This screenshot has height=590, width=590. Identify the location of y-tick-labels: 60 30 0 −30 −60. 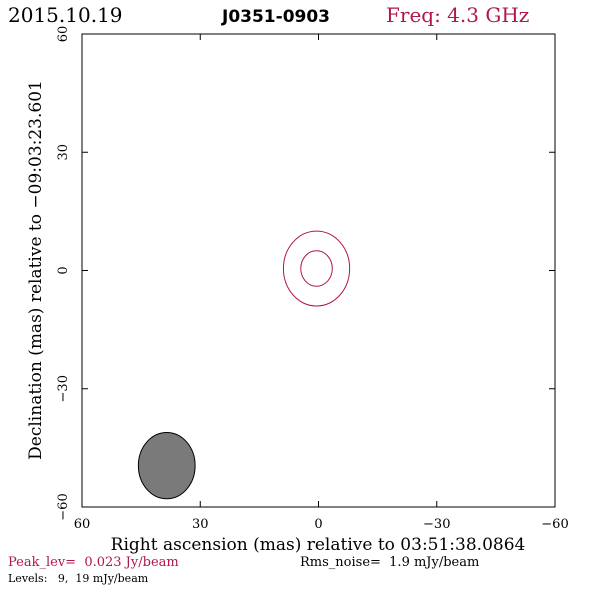
(63, 273).